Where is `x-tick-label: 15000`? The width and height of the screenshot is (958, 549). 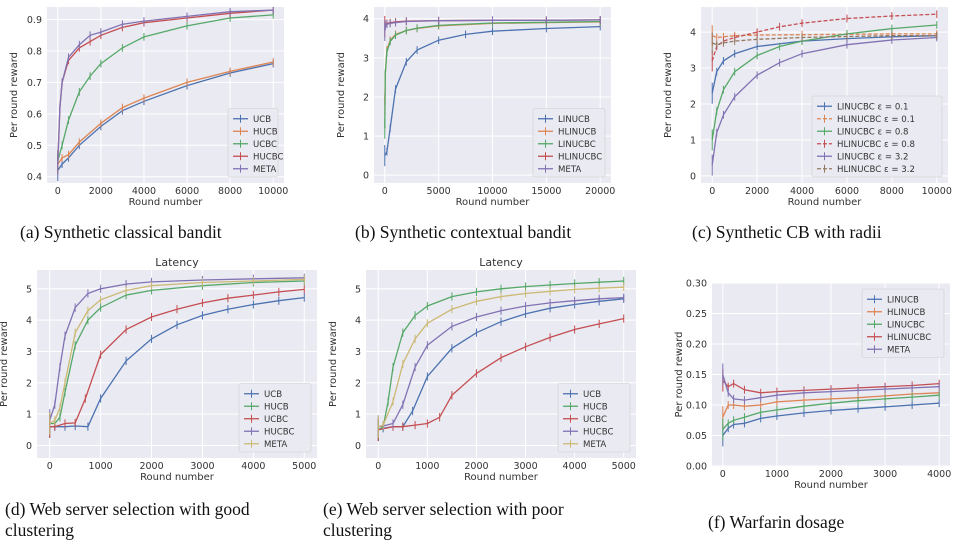
x-tick-label: 15000 is located at coordinates (546, 191).